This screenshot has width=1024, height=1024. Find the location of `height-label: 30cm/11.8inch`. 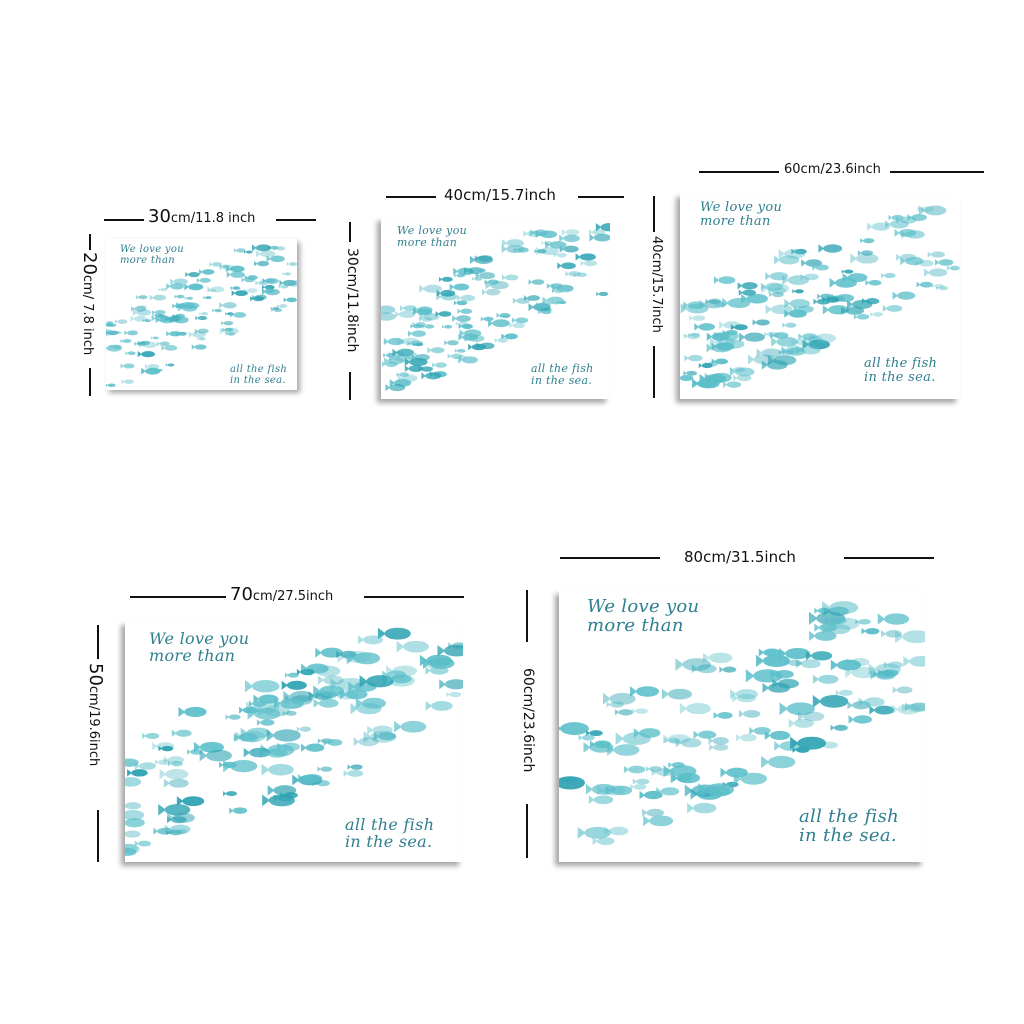

height-label: 30cm/11.8inch is located at coordinates (352, 300).